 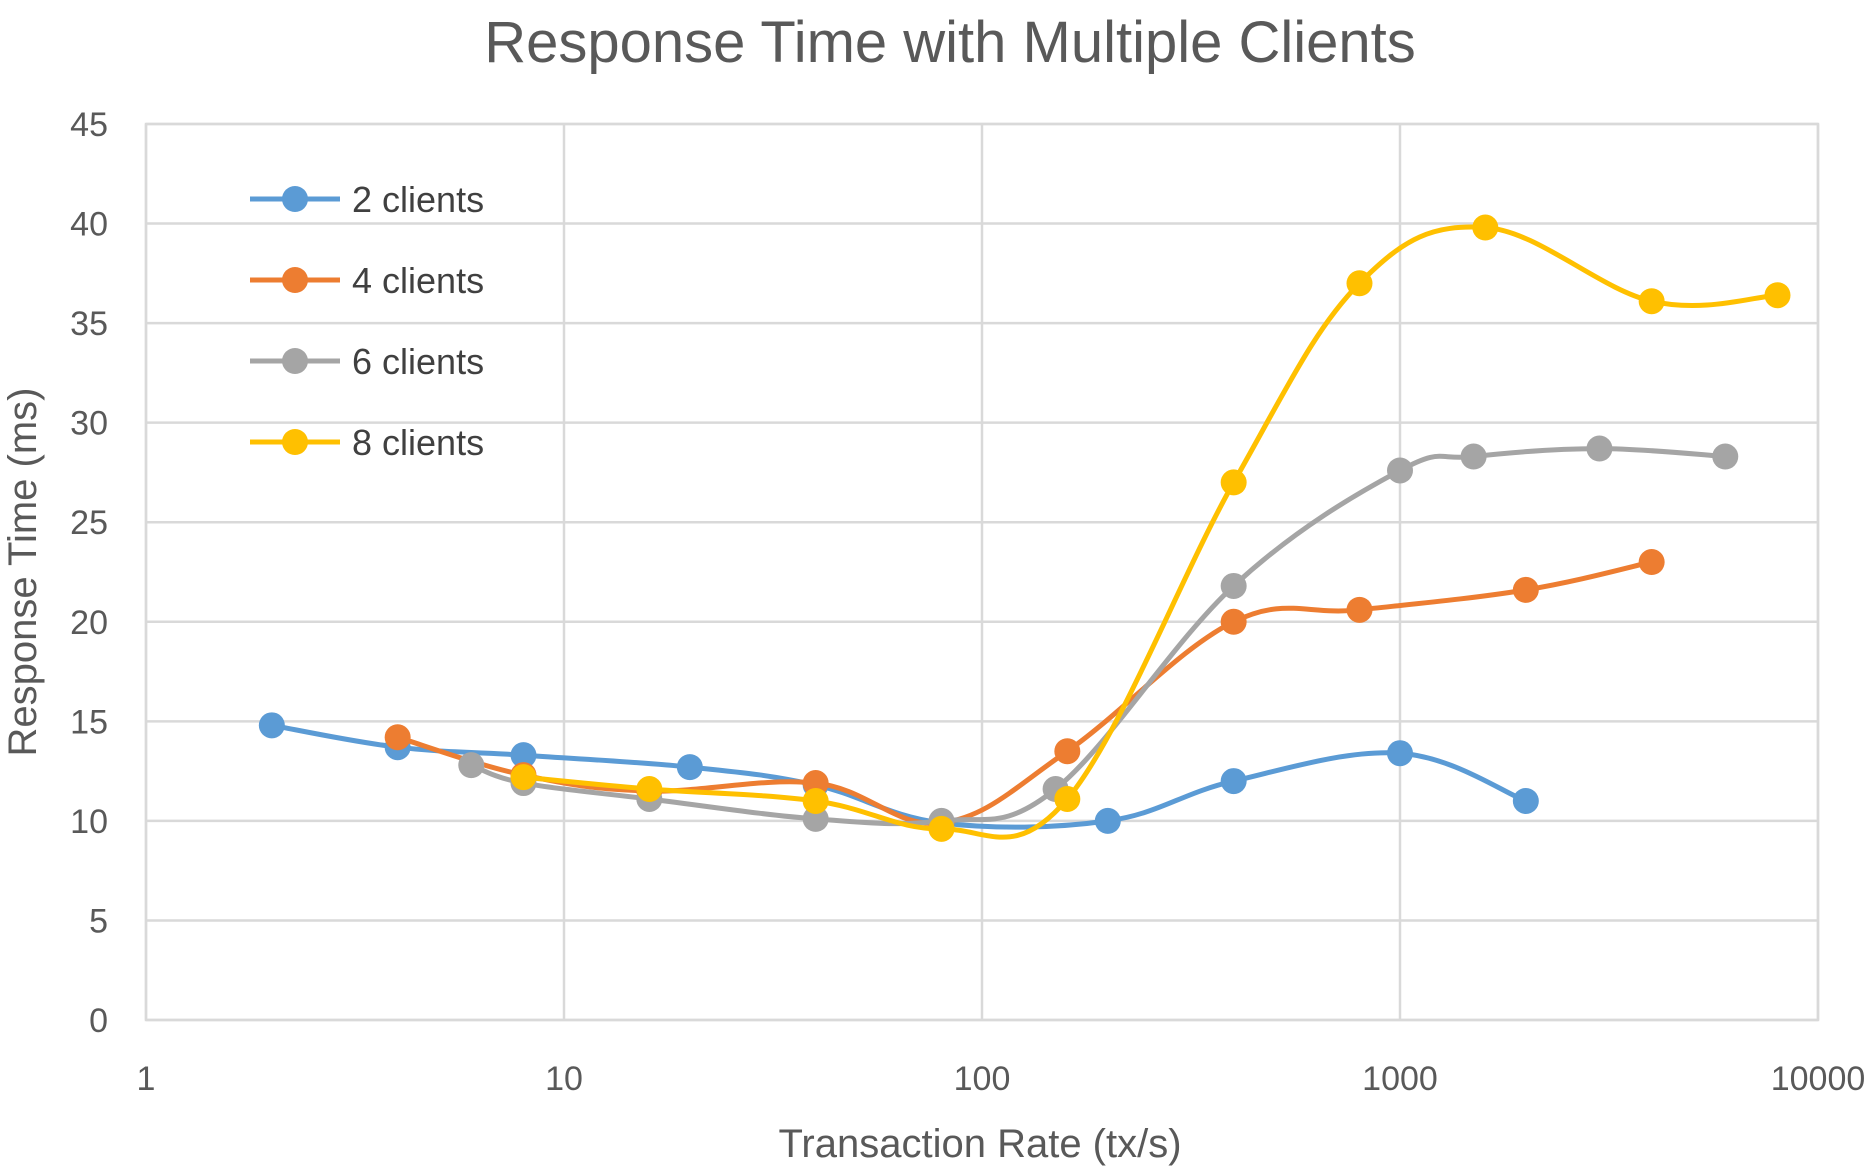 I want to click on legend-entry: 8 clients, so click(x=367, y=442).